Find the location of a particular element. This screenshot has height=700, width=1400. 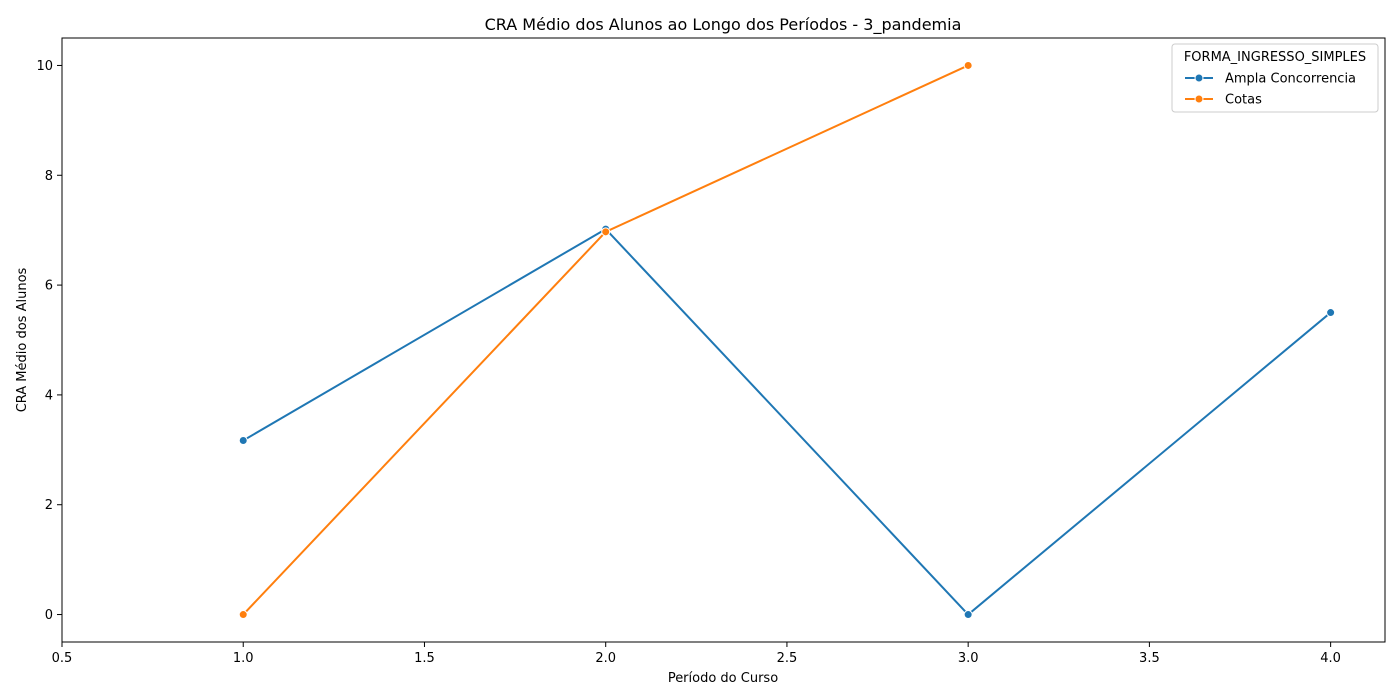

x-tick-label: 2.0 is located at coordinates (605, 658).